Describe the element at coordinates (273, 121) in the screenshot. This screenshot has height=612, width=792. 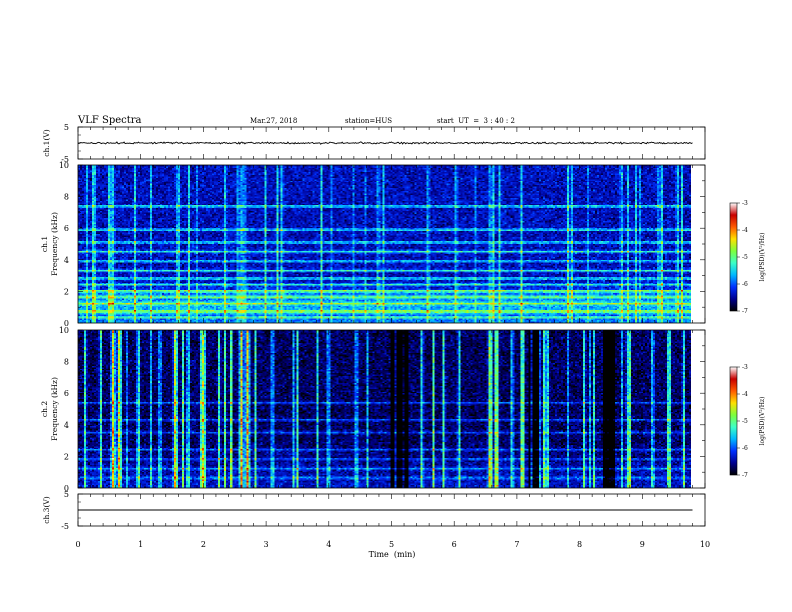
I see `date-label: Mar.27, 2018` at that location.